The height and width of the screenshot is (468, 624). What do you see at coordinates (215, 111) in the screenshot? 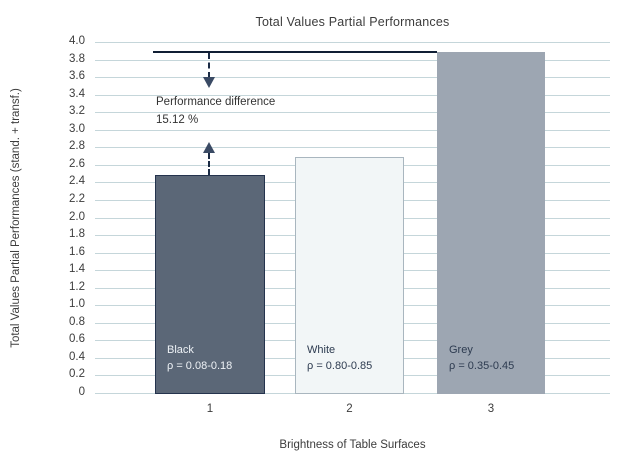
I see `annotation-text: Performance difference 15.12 %` at bounding box center [215, 111].